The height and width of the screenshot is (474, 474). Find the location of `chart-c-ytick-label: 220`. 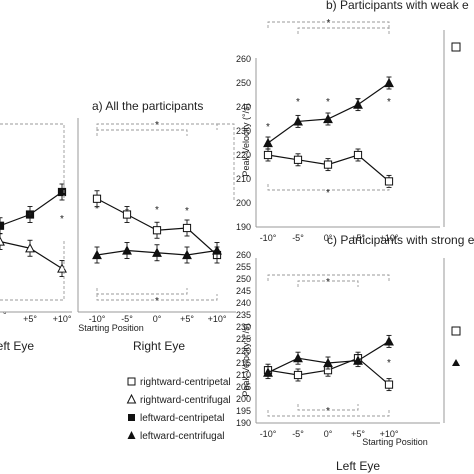

chart-c-ytick-label: 220 is located at coordinates (243, 351).